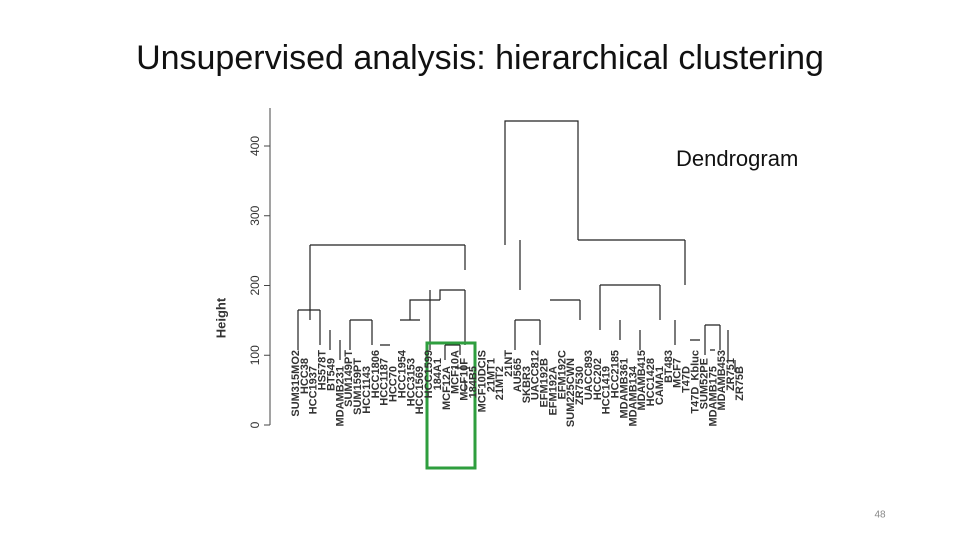 Image resolution: width=960 pixels, height=540 pixels. Describe the element at coordinates (713, 396) in the screenshot. I see `leaf-label: MDAMB175` at that location.